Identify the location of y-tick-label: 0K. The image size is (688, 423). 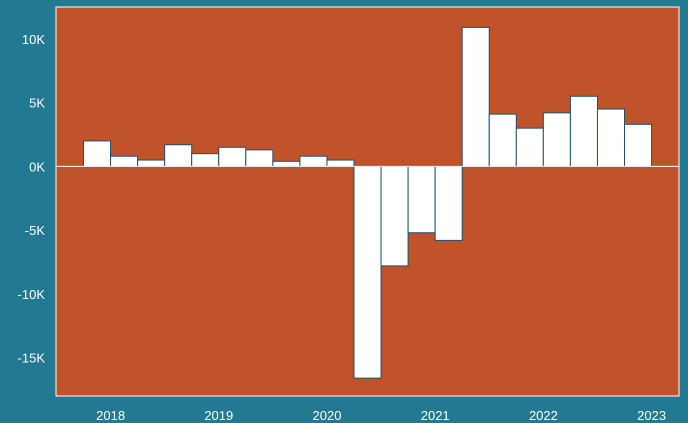
(37, 166).